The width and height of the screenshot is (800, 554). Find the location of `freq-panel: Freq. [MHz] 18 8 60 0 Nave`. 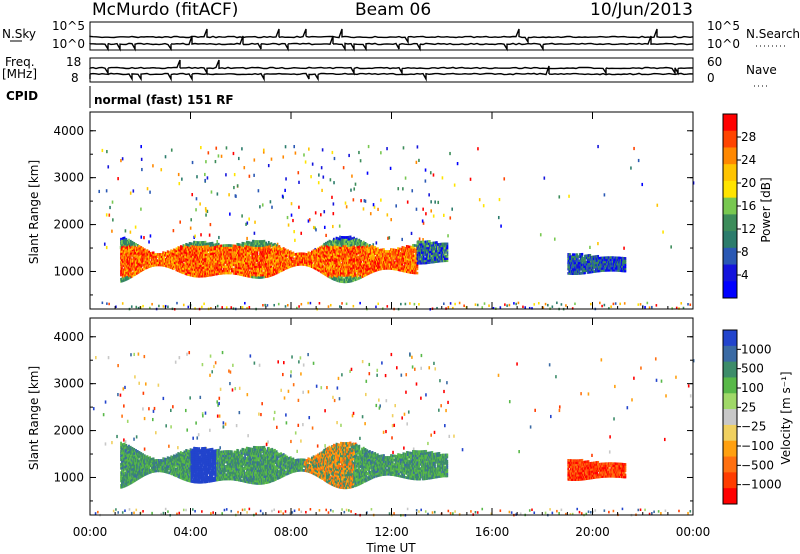

freq-panel: Freq. [MHz] 18 8 60 0 Nave is located at coordinates (389, 71).